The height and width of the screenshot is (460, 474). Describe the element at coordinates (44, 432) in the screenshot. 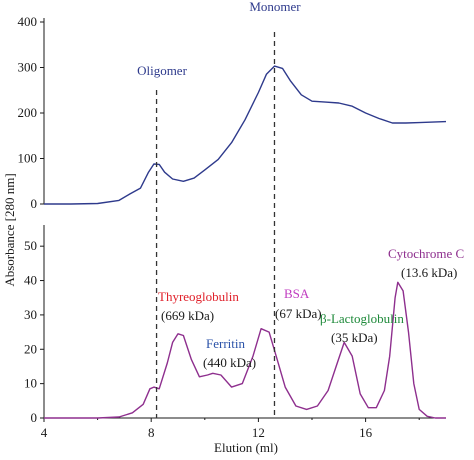

I see `x-tick-label: 4` at that location.